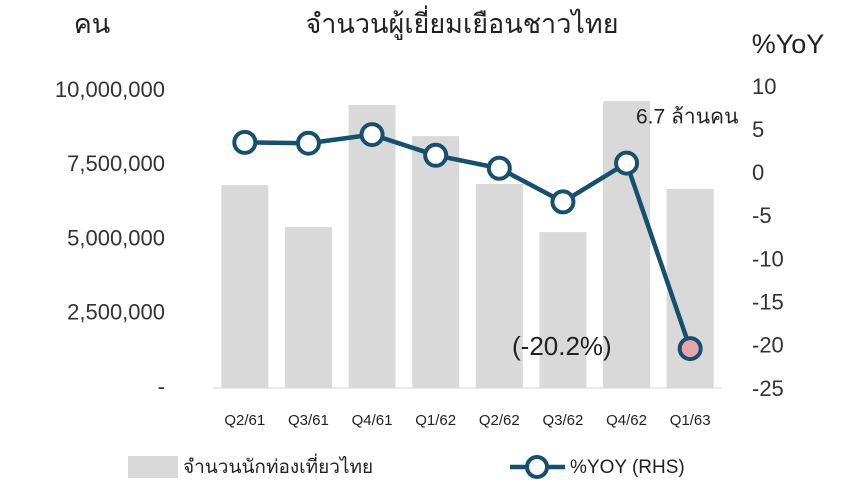  Describe the element at coordinates (116, 163) in the screenshot. I see `y-tick-label: 7,500,000` at that location.